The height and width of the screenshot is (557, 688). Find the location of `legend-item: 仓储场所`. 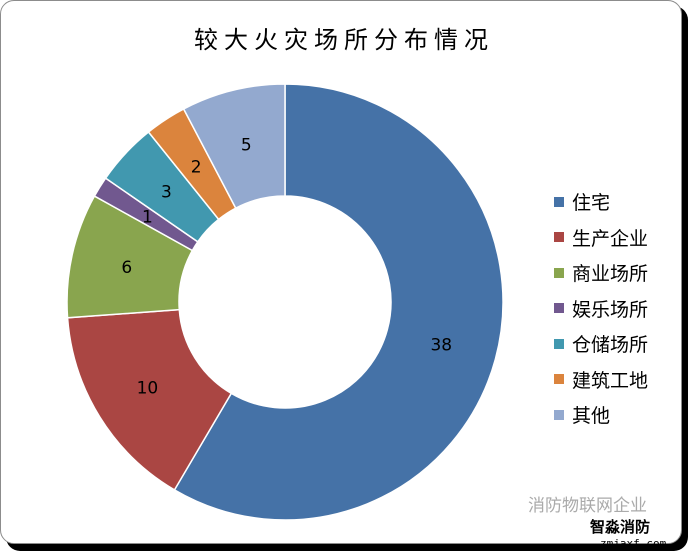

legend-item: 仓储场所 is located at coordinates (601, 344).